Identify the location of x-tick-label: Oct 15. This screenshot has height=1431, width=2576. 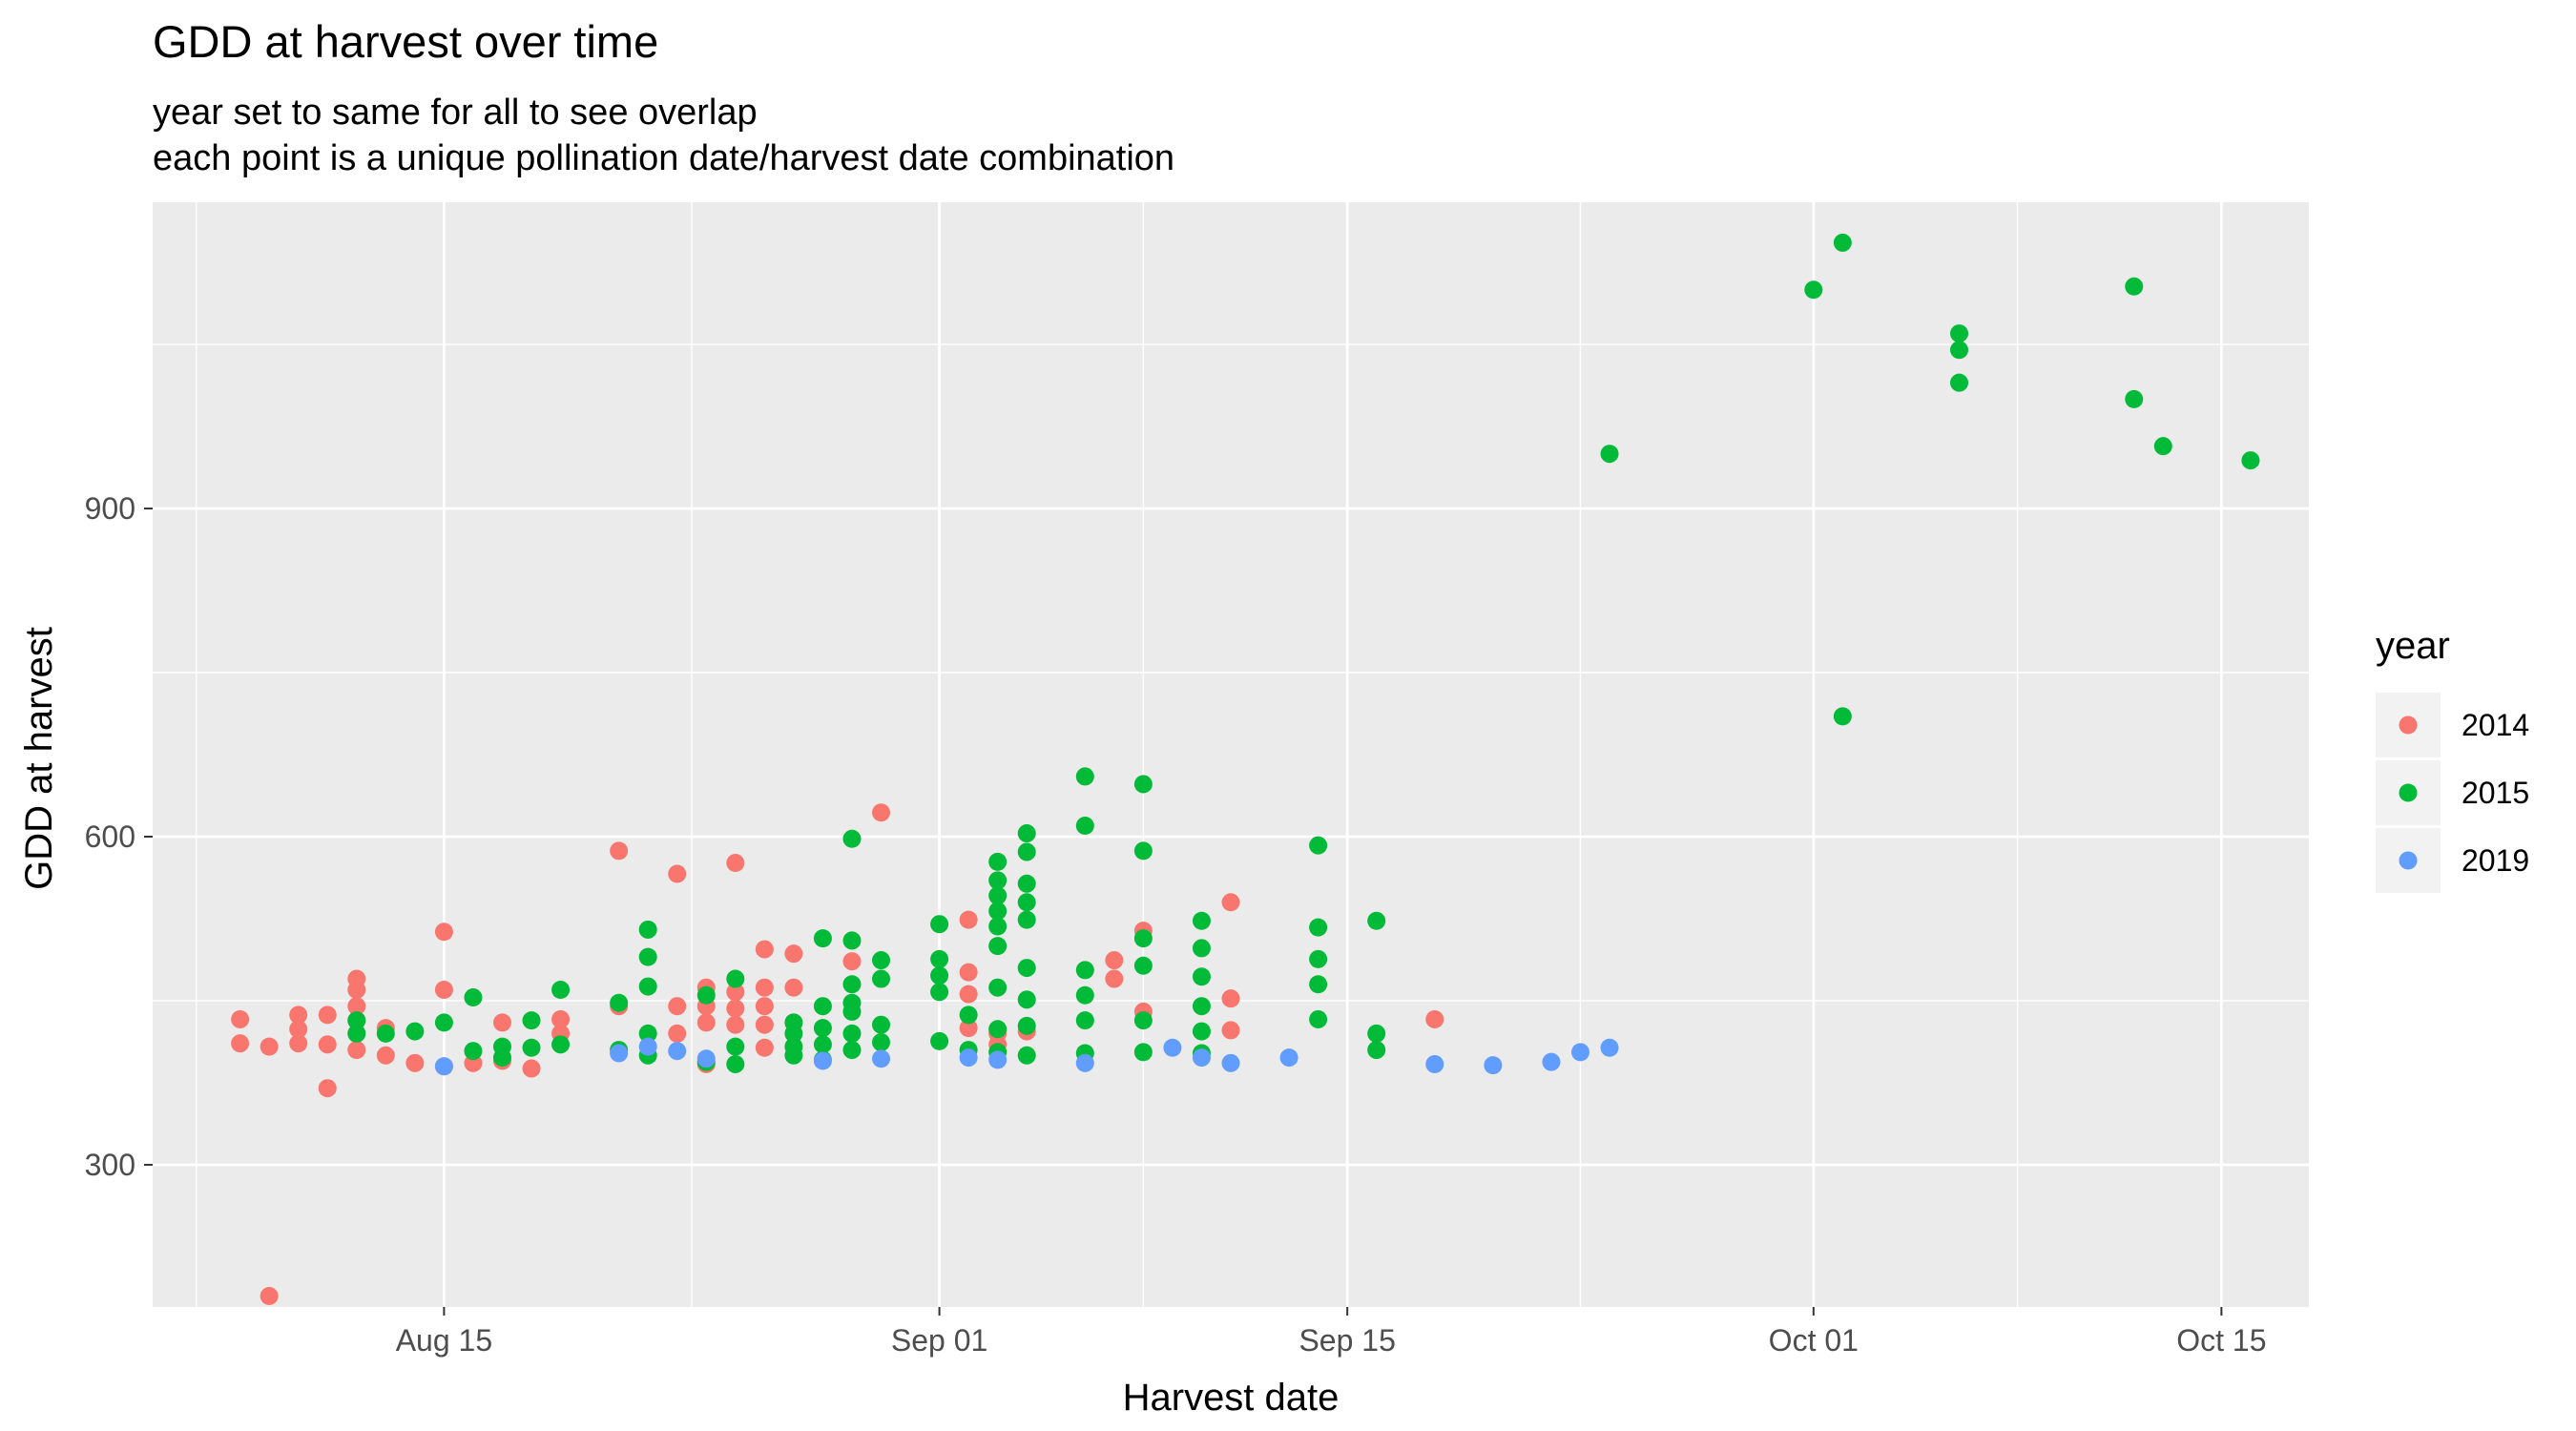
(2221, 1340).